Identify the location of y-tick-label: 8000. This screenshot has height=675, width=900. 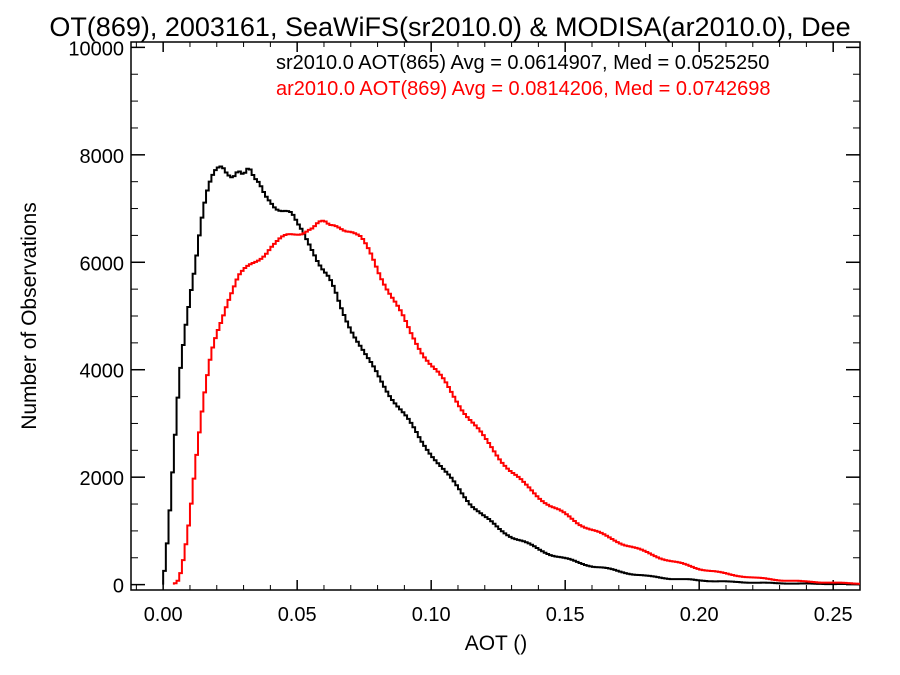
(102, 157).